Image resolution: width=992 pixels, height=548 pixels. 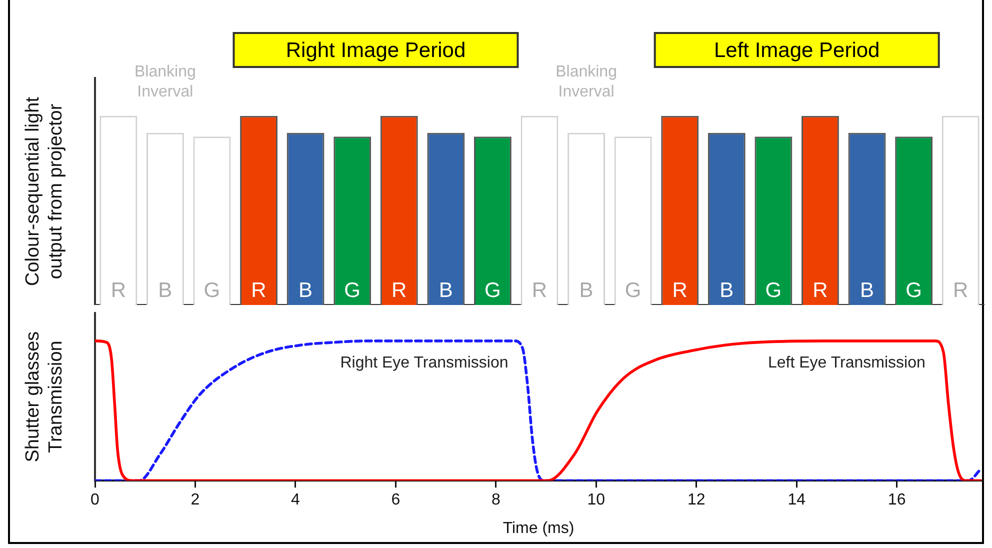 I want to click on series-label: Right Eye Transmission, so click(x=424, y=363).